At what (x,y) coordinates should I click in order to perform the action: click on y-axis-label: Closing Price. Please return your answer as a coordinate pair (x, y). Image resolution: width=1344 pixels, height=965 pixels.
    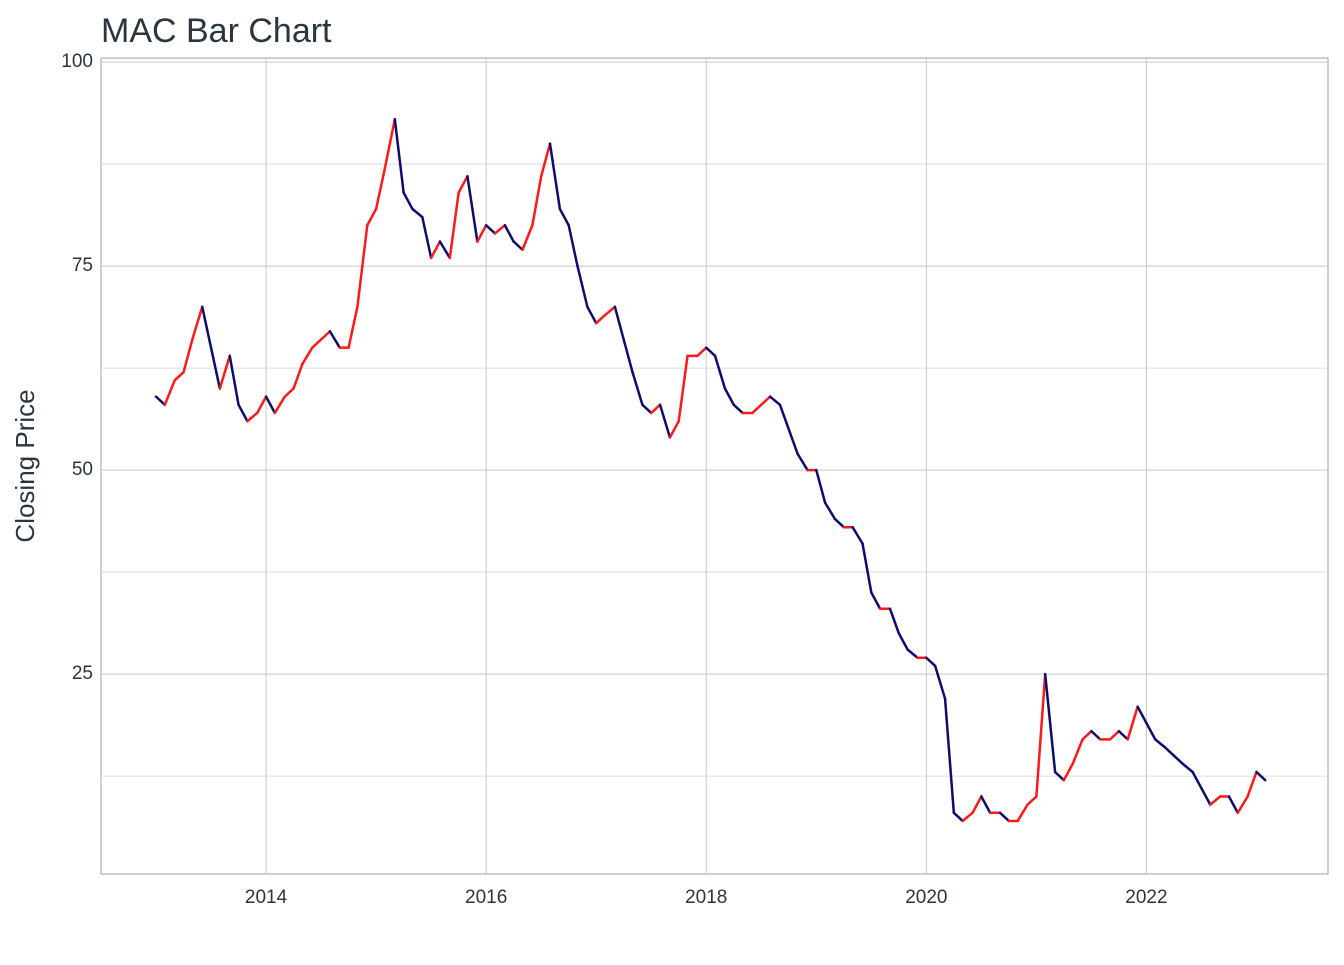
    Looking at the image, I should click on (25, 465).